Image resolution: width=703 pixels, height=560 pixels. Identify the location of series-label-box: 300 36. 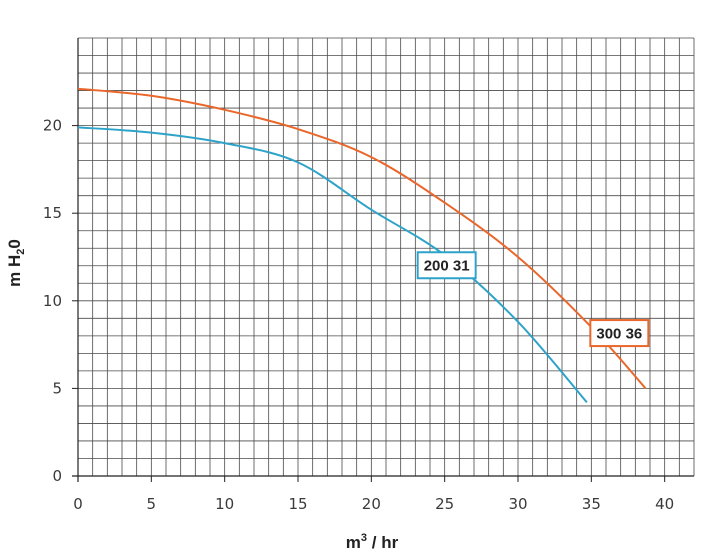
(619, 333).